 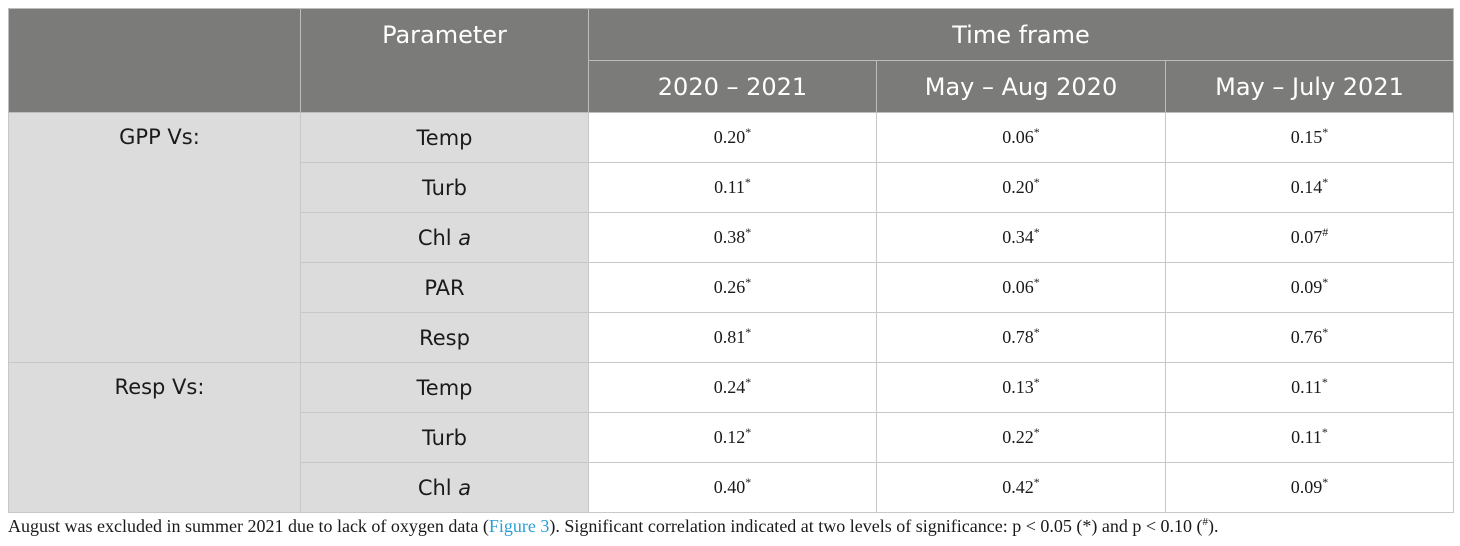 I want to click on value-cell: 0.12*, so click(x=732, y=437).